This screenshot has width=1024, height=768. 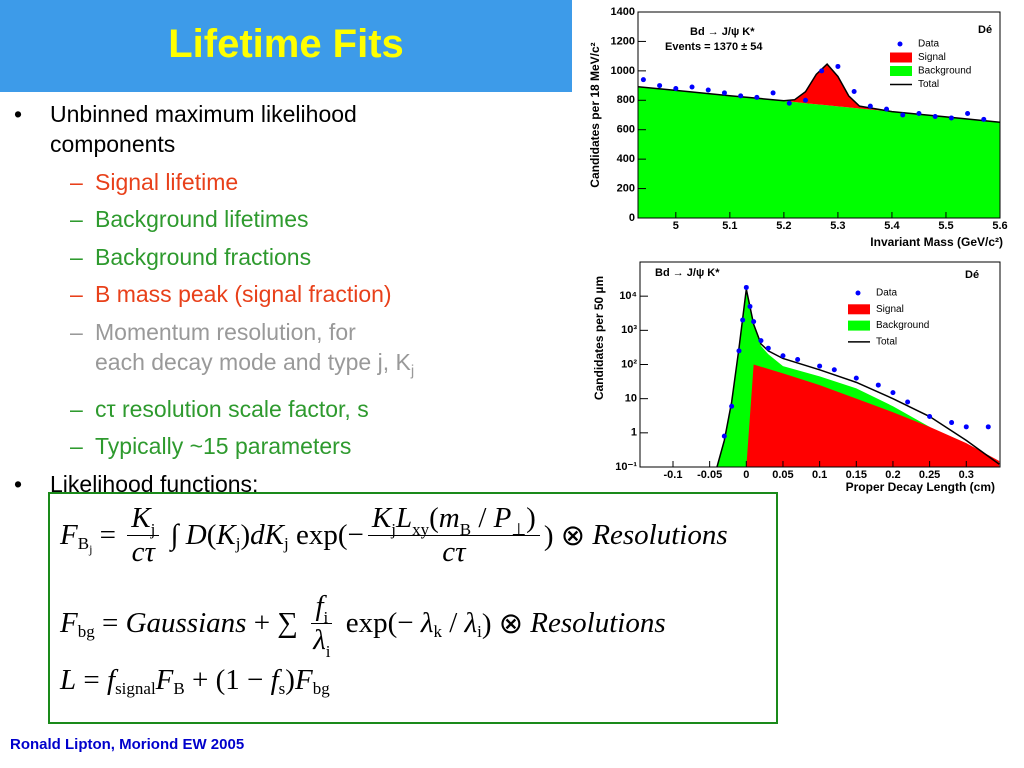 What do you see at coordinates (892, 226) in the screenshot?
I see `x-tick-label: 5.4` at bounding box center [892, 226].